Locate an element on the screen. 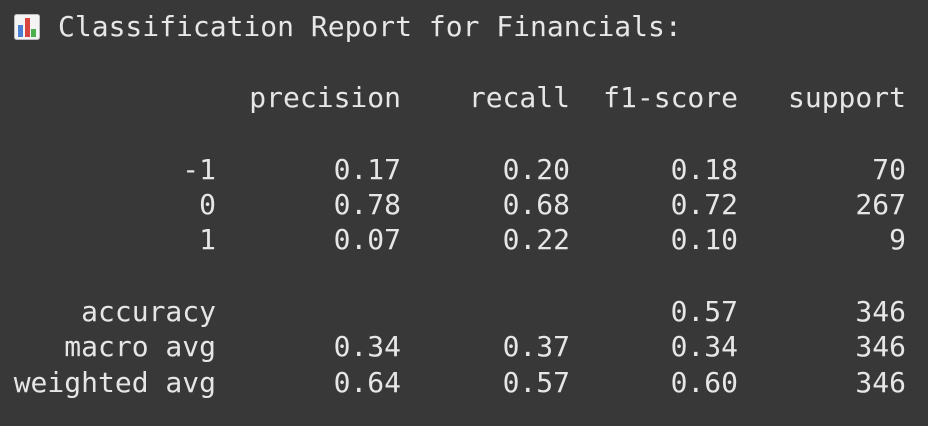 This screenshot has width=928, height=426. report-title-line: Classification Report for Financials: is located at coordinates (348, 27).